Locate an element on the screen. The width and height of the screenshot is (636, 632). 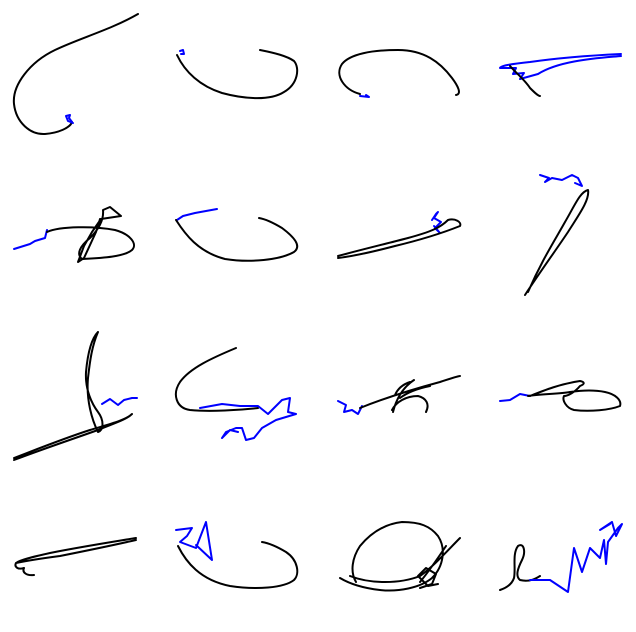
sketch-cross-stroke is located at coordinates (75, 396).